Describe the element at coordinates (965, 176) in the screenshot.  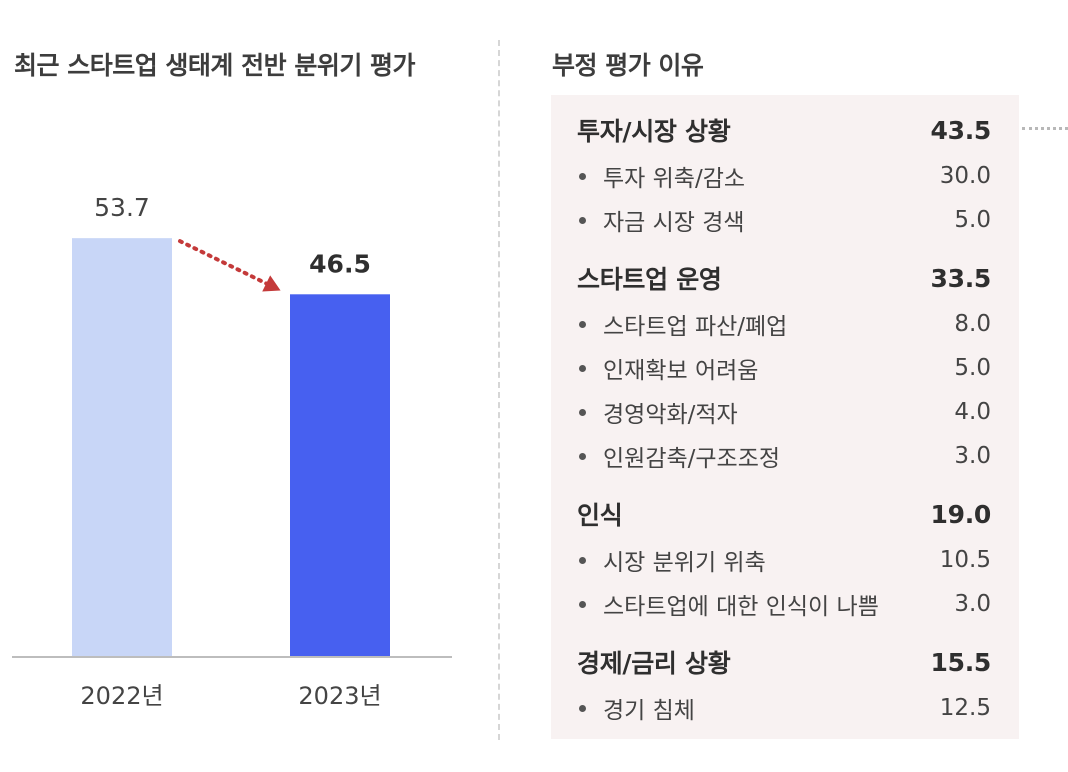
I see `reason-value: 30.0` at that location.